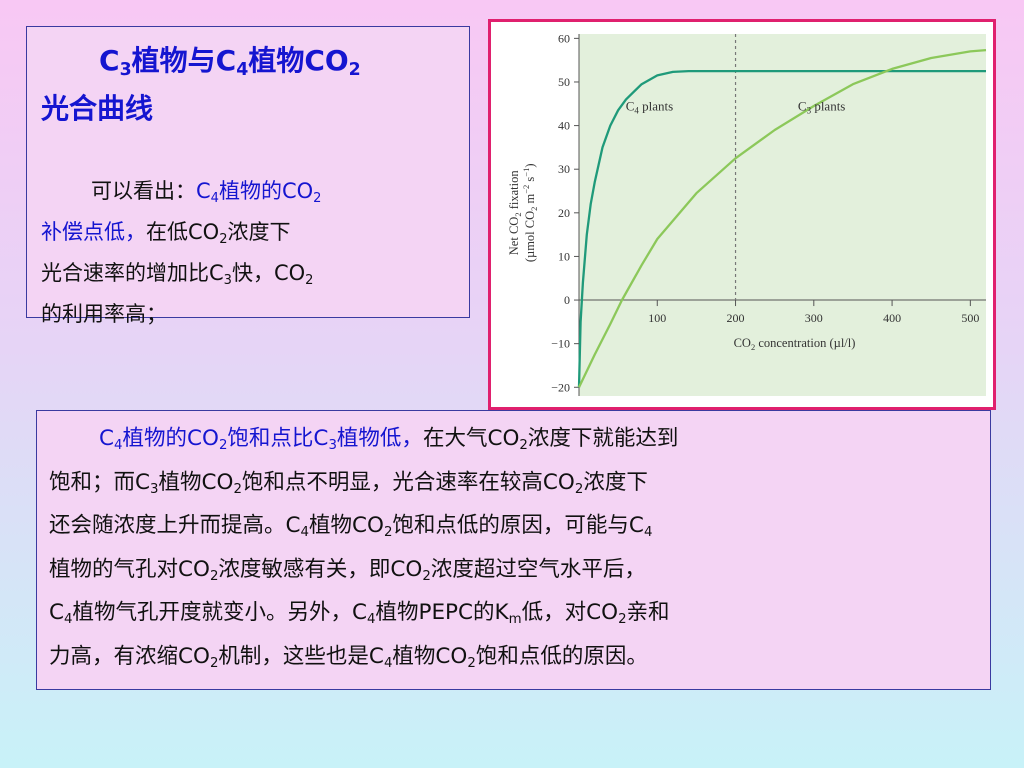 This screenshot has height=768, width=1024. I want to click on detail-line: 还会随浓度上升而提高。C4植物CO2饱和点低的原因，可能与C4, so click(516, 526).